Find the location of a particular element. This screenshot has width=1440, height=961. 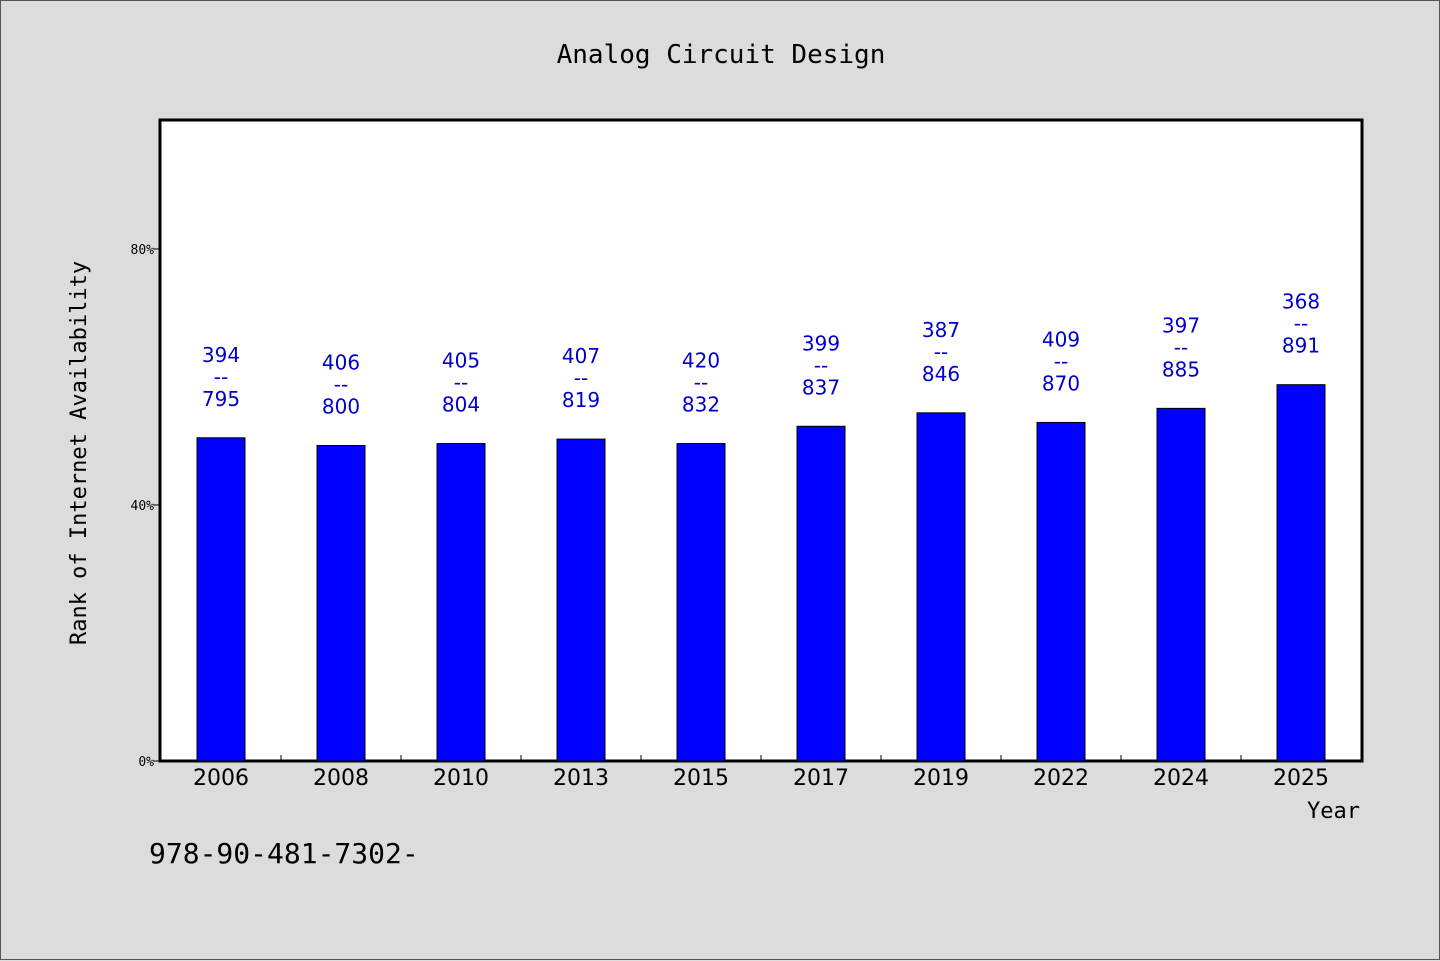

bar-2006 is located at coordinates (221, 599).